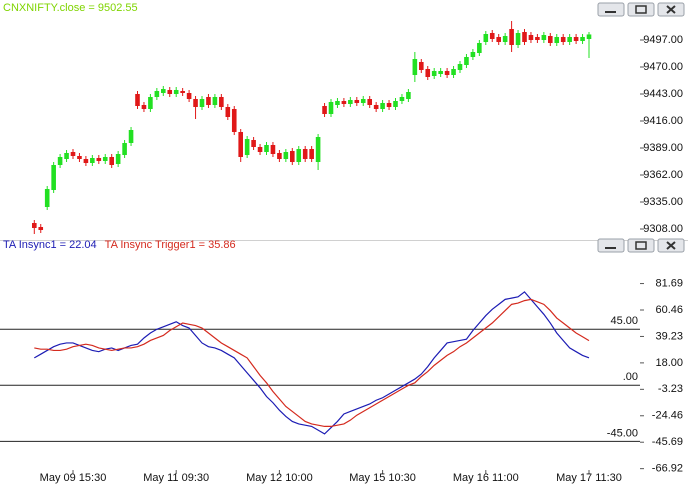 The height and width of the screenshot is (498, 688). I want to click on window-buttons, so click(641, 127).